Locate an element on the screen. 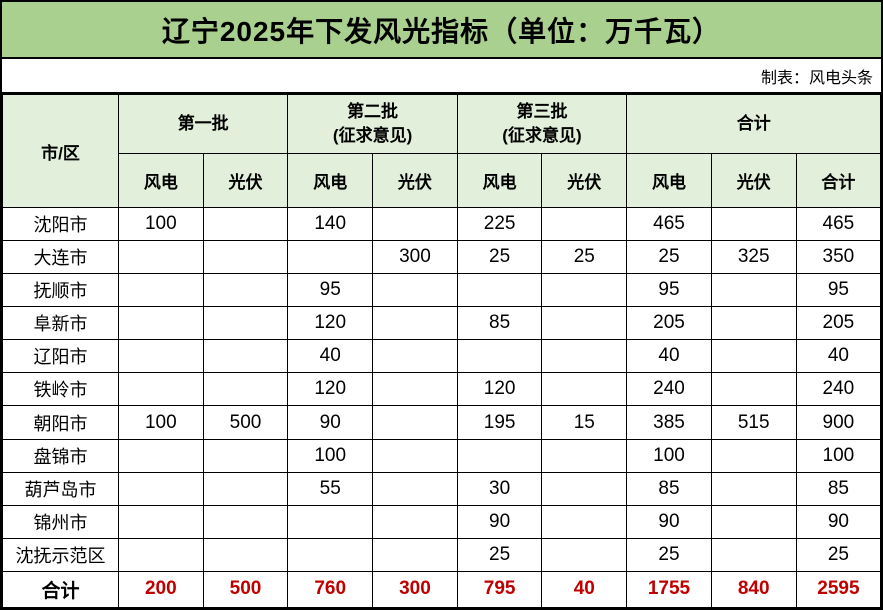  value-cell: 760 is located at coordinates (330, 589).